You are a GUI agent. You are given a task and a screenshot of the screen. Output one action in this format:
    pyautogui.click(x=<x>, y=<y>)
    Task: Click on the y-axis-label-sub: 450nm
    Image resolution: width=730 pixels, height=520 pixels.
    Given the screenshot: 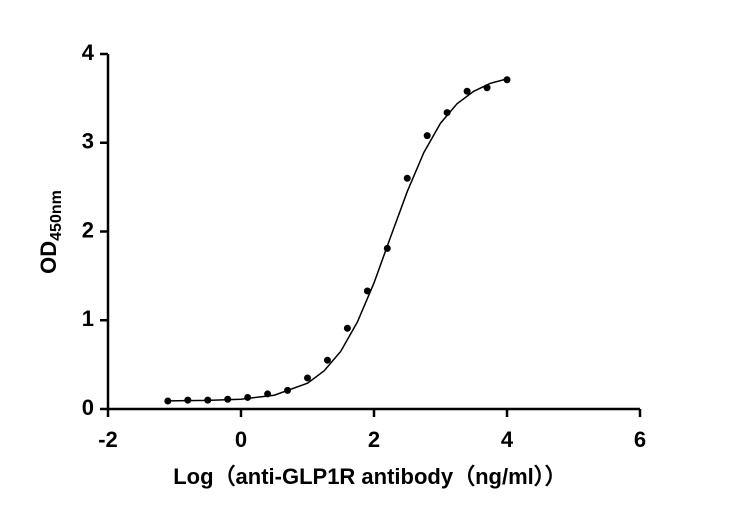 What is the action you would take?
    pyautogui.click(x=56, y=215)
    